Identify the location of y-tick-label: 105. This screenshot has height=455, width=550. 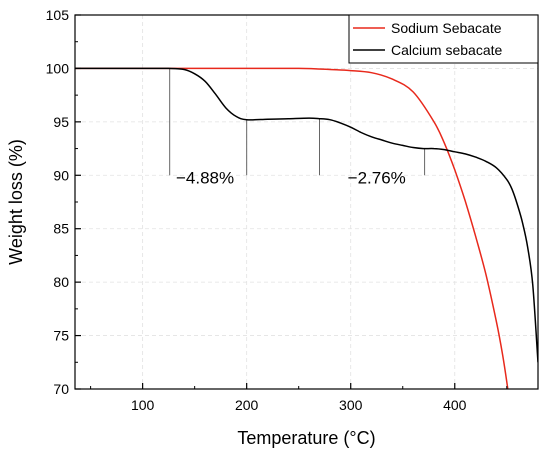
(58, 15).